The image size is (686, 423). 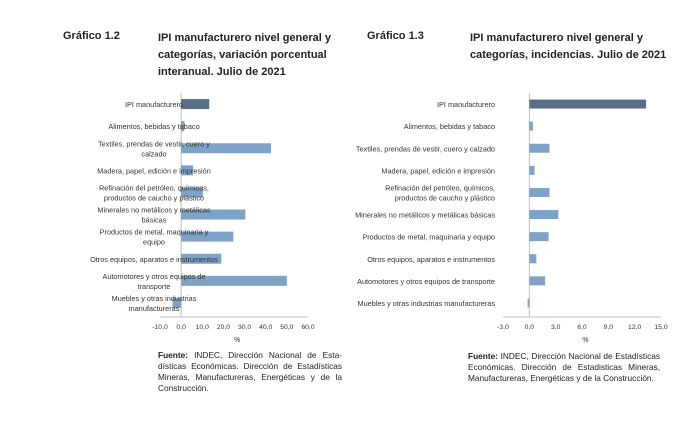 What do you see at coordinates (154, 242) in the screenshot?
I see `category-label: equipo` at bounding box center [154, 242].